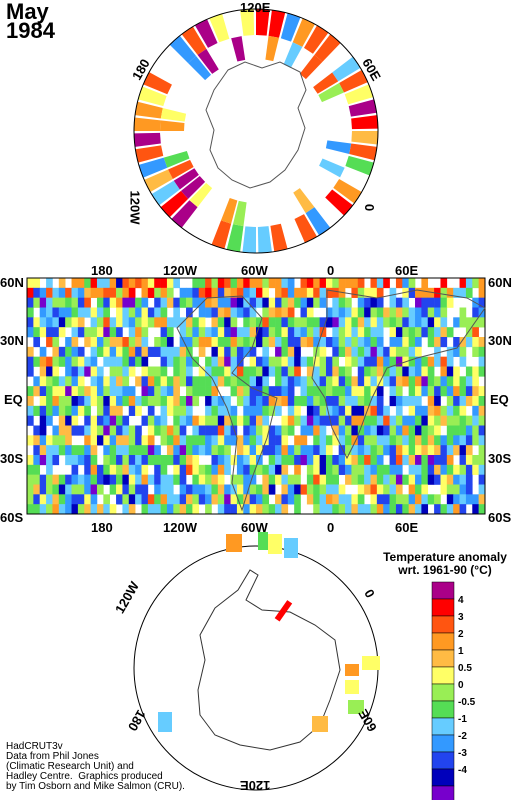 The width and height of the screenshot is (512, 800). Describe the element at coordinates (102, 527) in the screenshot. I see `gl-bot-180: 180` at that location.